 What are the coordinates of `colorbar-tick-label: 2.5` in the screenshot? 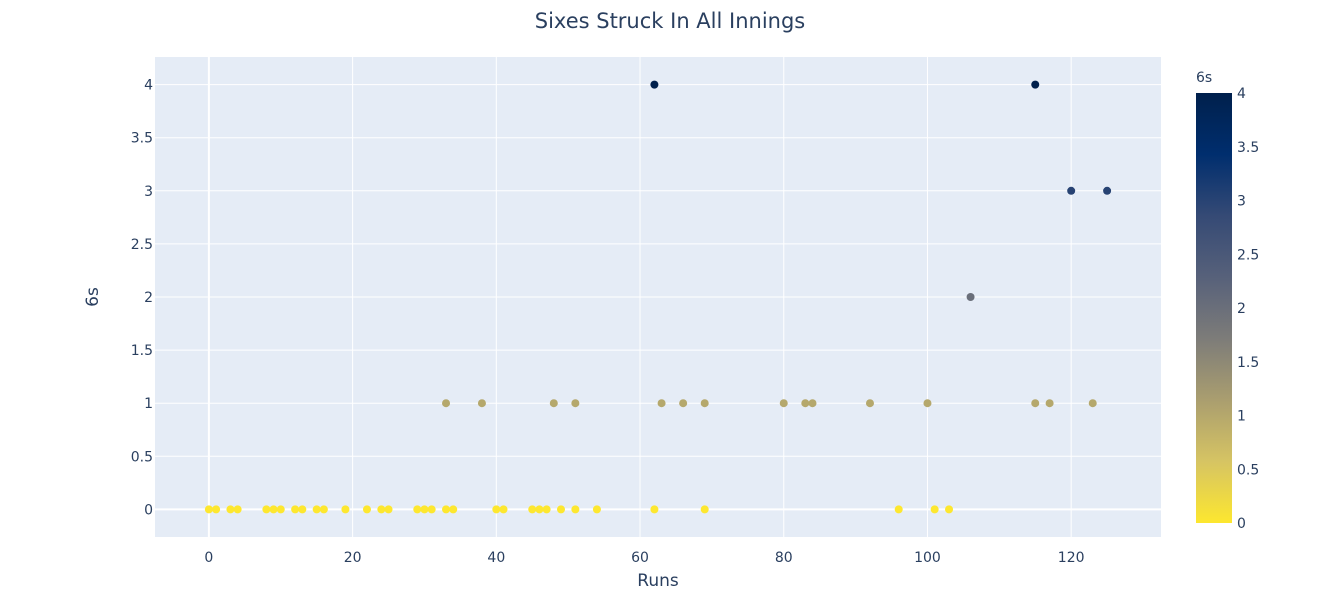 It's located at (1248, 255).